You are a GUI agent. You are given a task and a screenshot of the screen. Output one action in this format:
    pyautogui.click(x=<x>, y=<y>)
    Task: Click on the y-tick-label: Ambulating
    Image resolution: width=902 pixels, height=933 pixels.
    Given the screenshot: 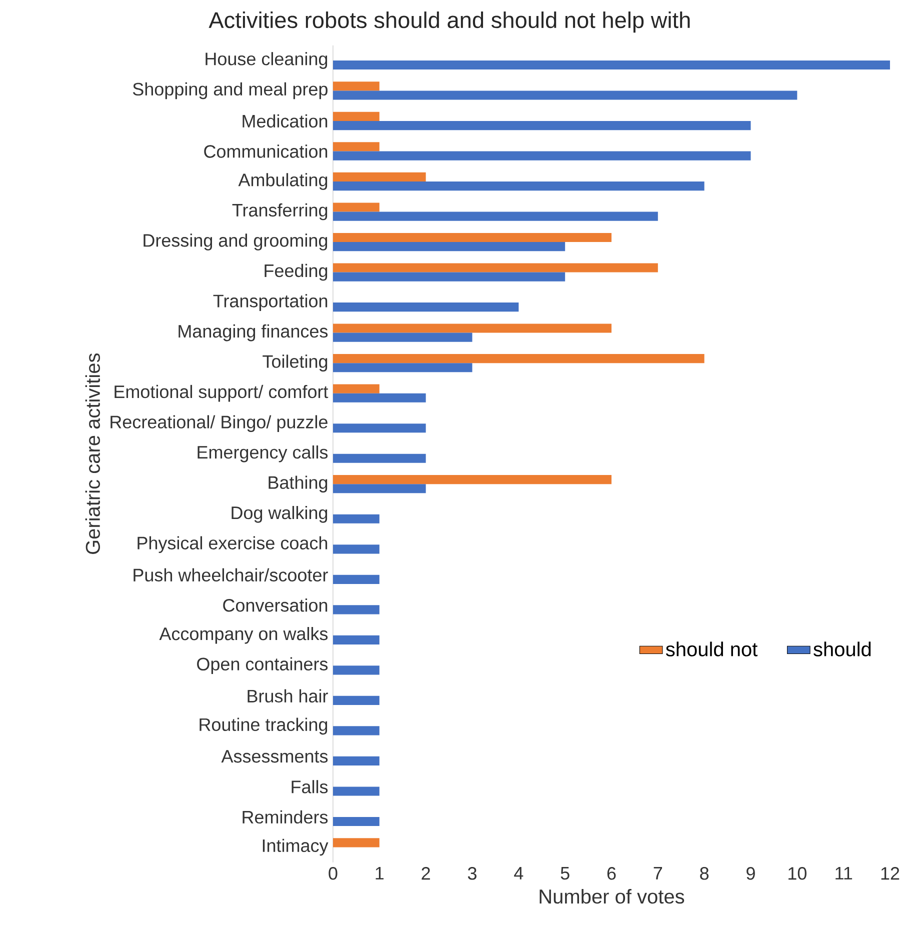 What is the action you would take?
    pyautogui.click(x=283, y=181)
    